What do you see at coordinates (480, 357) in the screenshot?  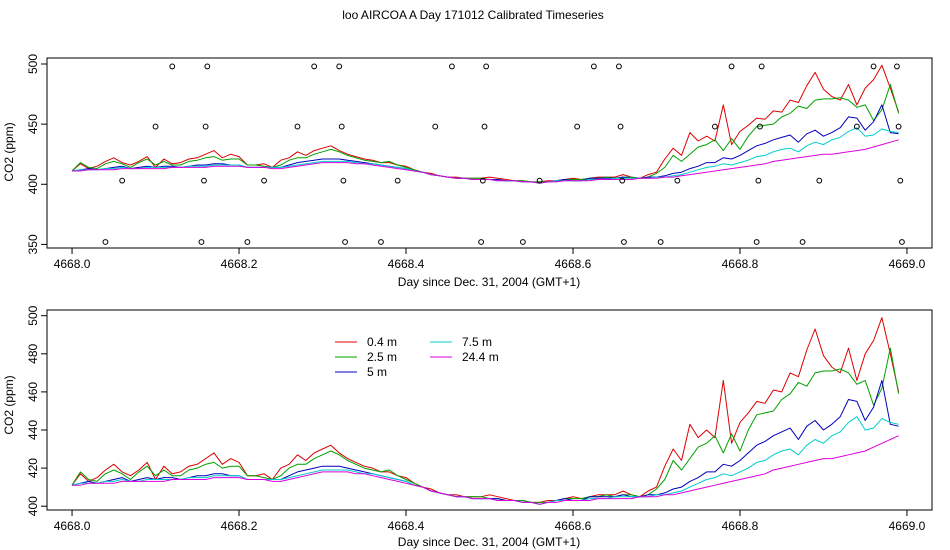 I see `legend-label-3: 24.4 m` at bounding box center [480, 357].